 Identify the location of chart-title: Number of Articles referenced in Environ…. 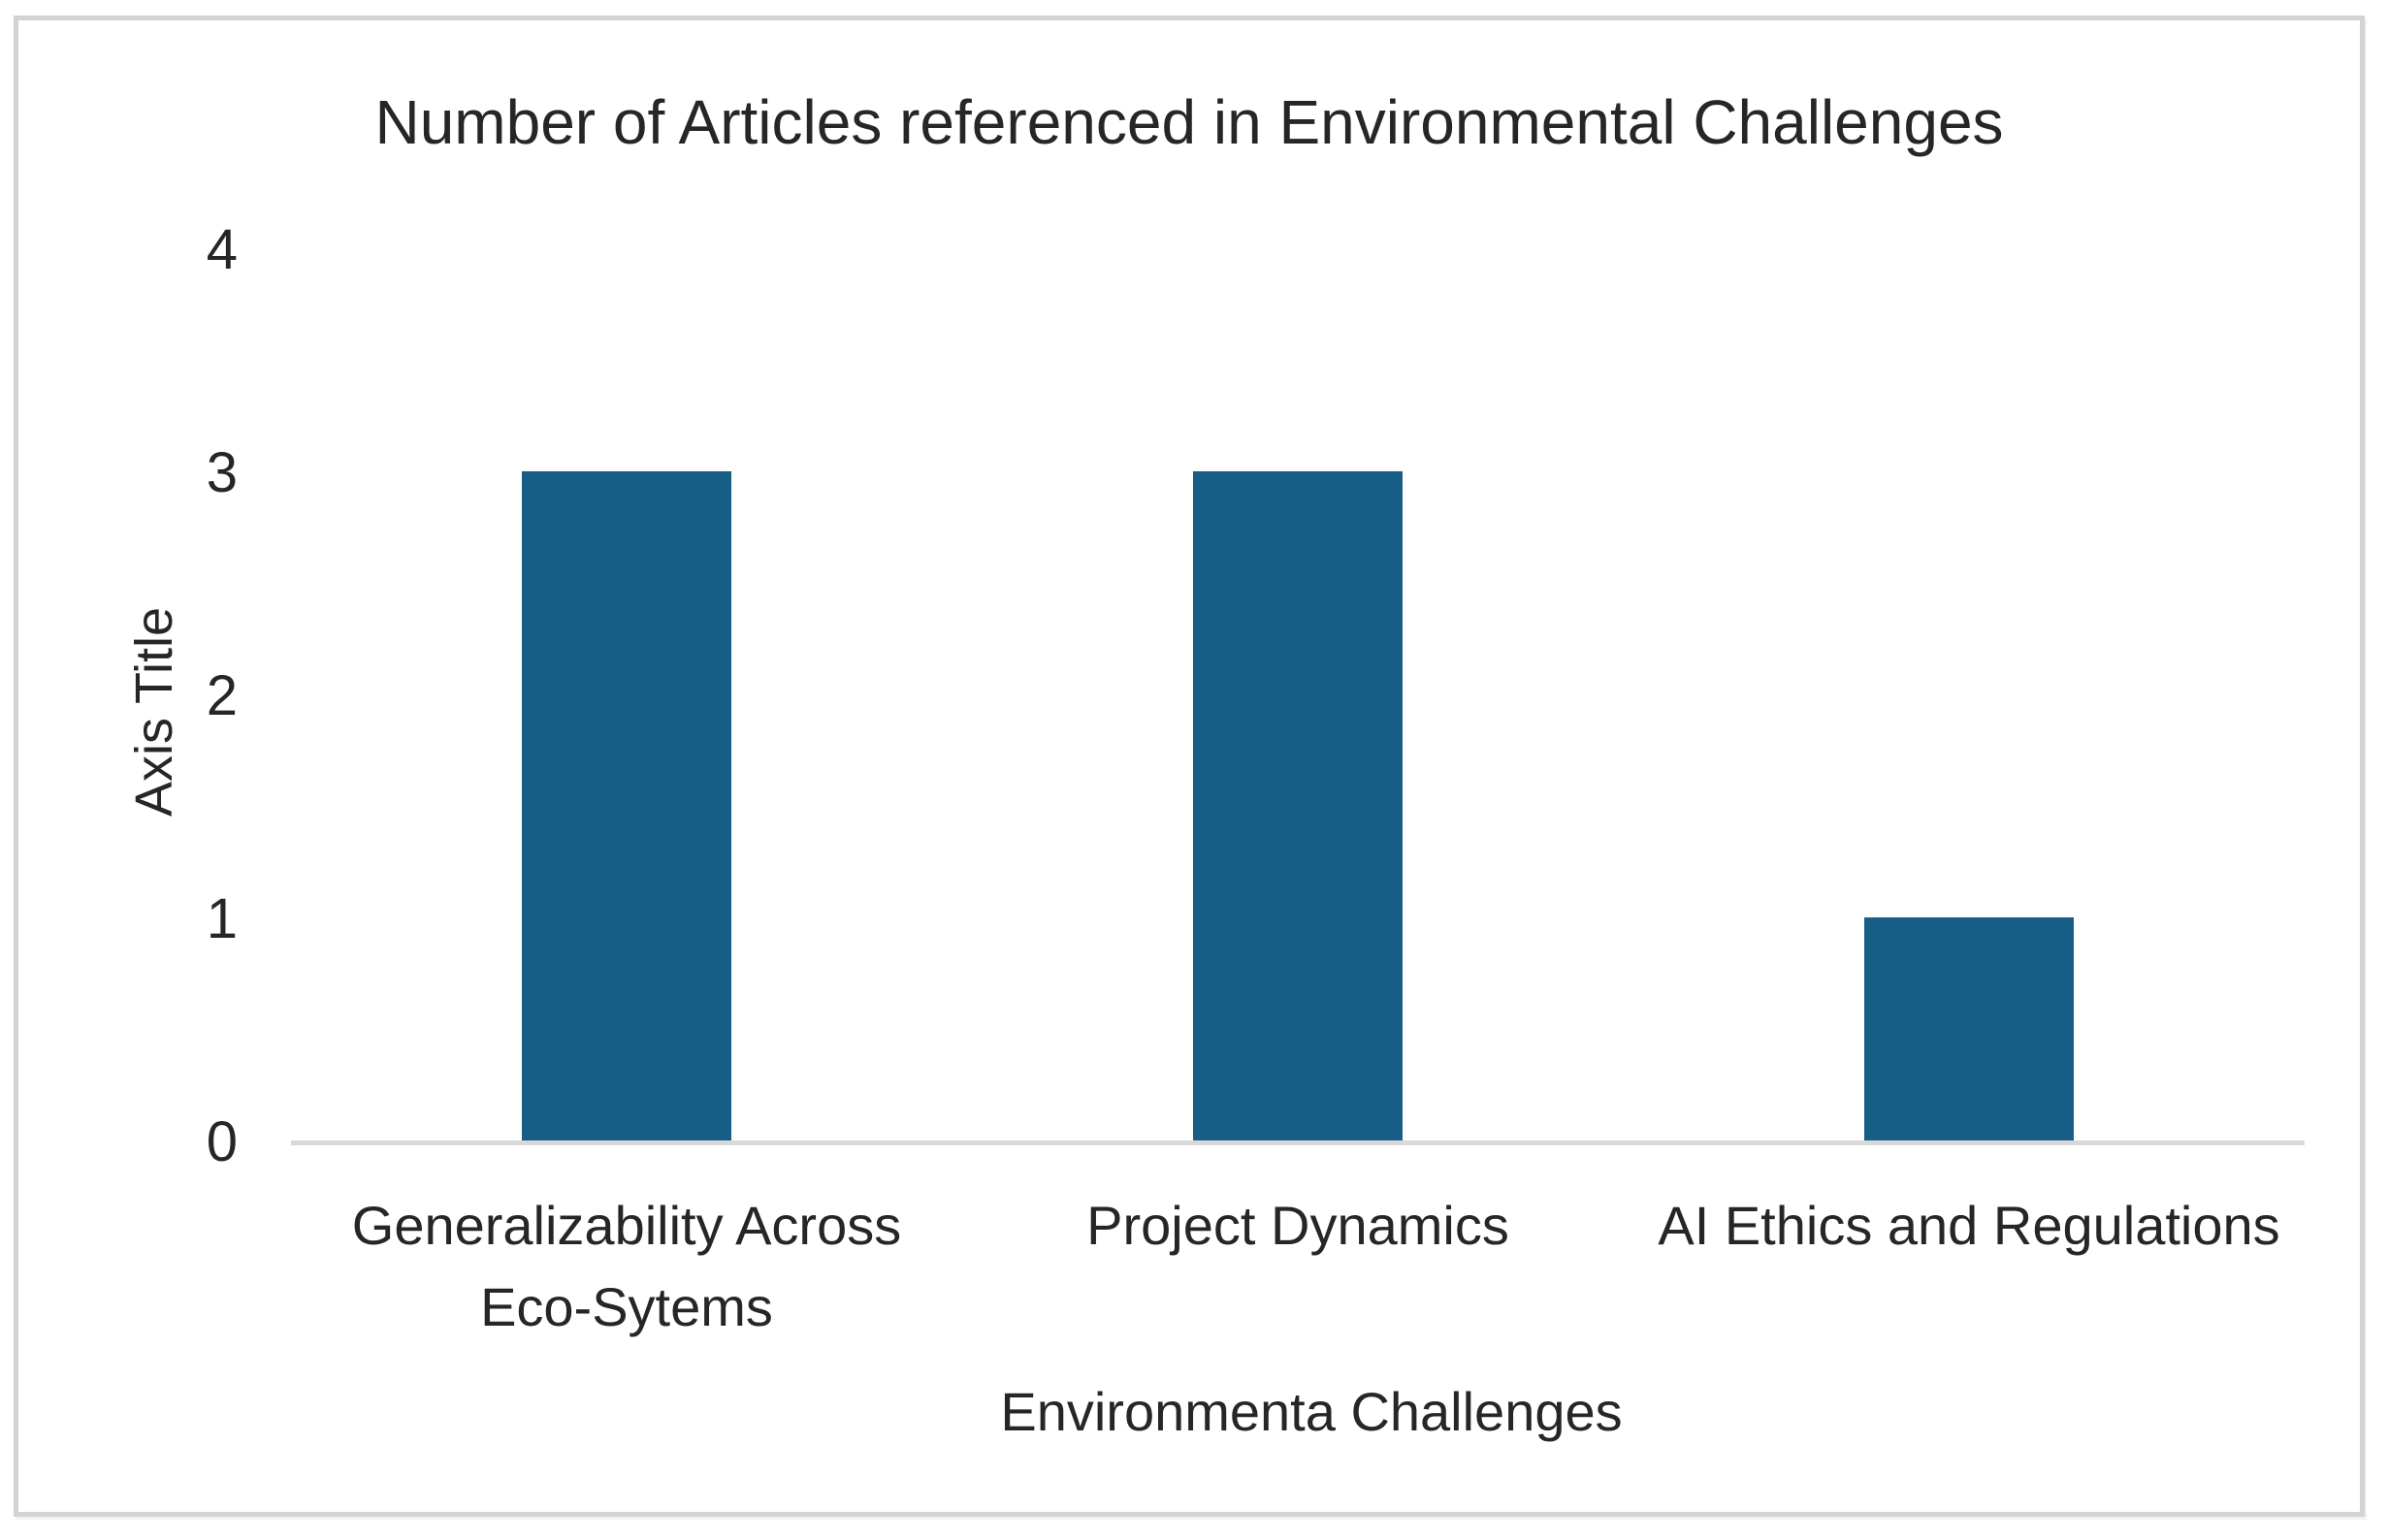
(1189, 122).